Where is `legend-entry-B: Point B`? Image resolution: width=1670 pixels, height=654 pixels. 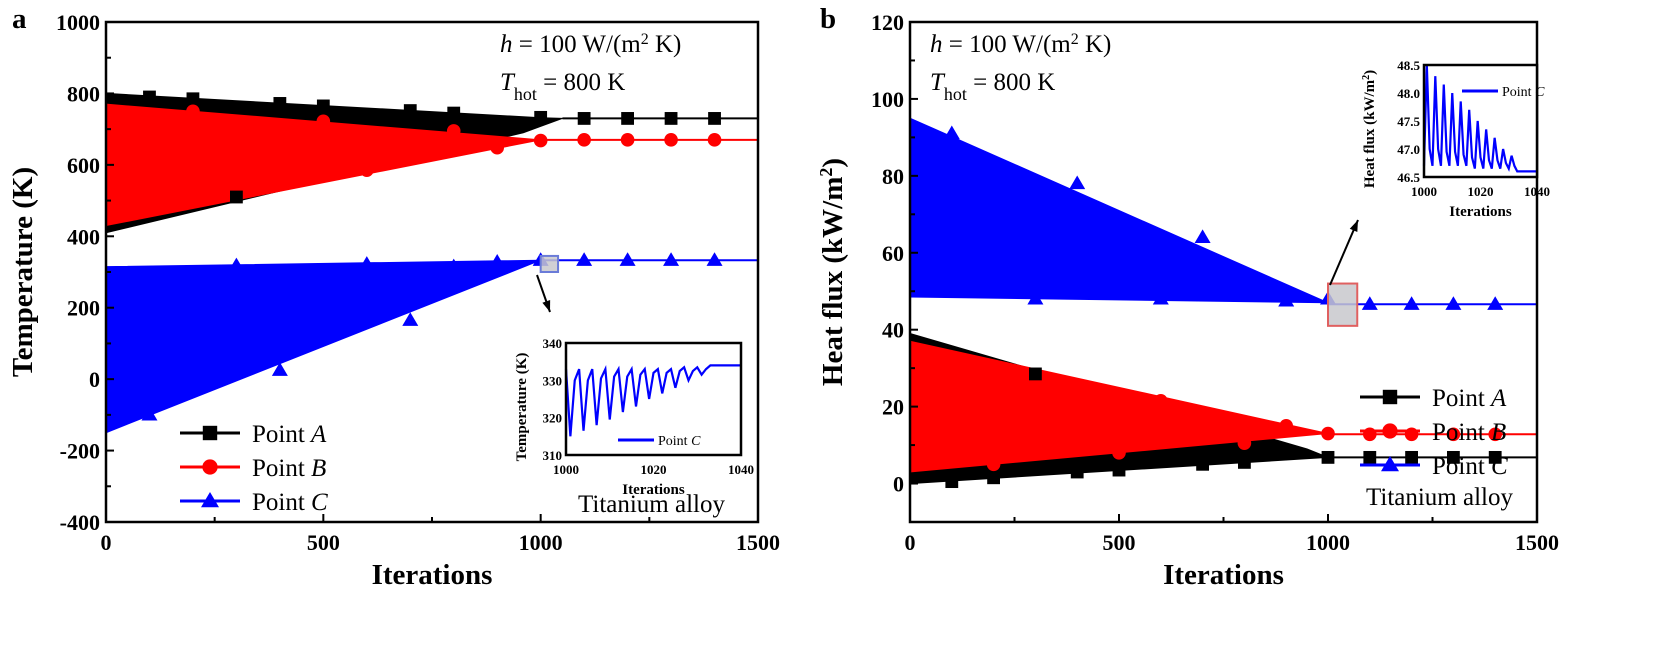
legend-entry-B: Point B is located at coordinates (1469, 432).